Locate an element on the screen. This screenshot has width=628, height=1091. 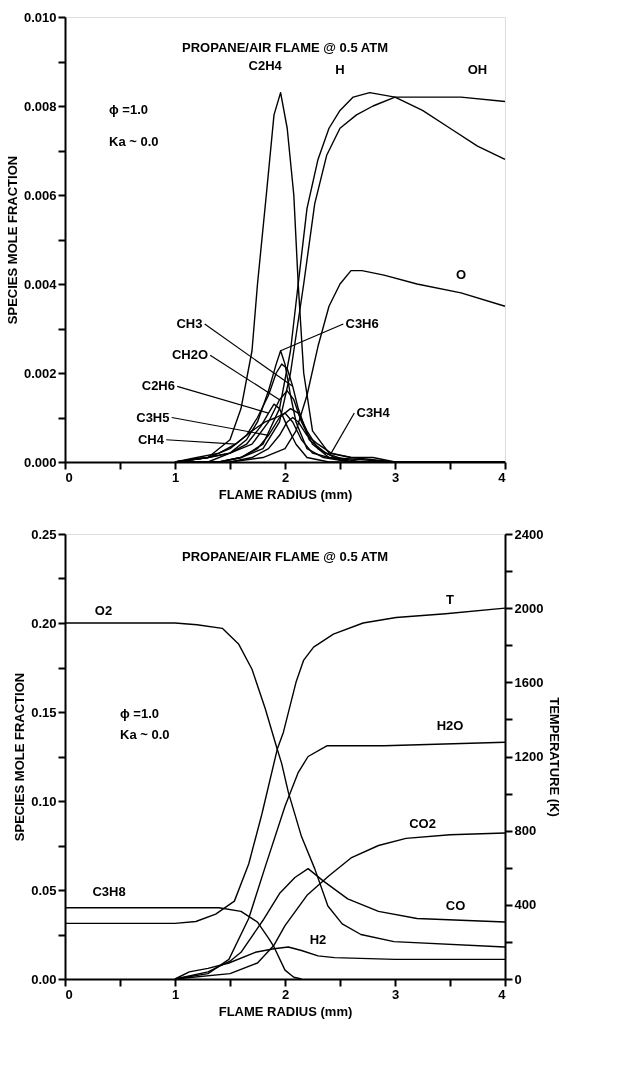
y2-tick-label: 1200 is located at coordinates (529, 756).